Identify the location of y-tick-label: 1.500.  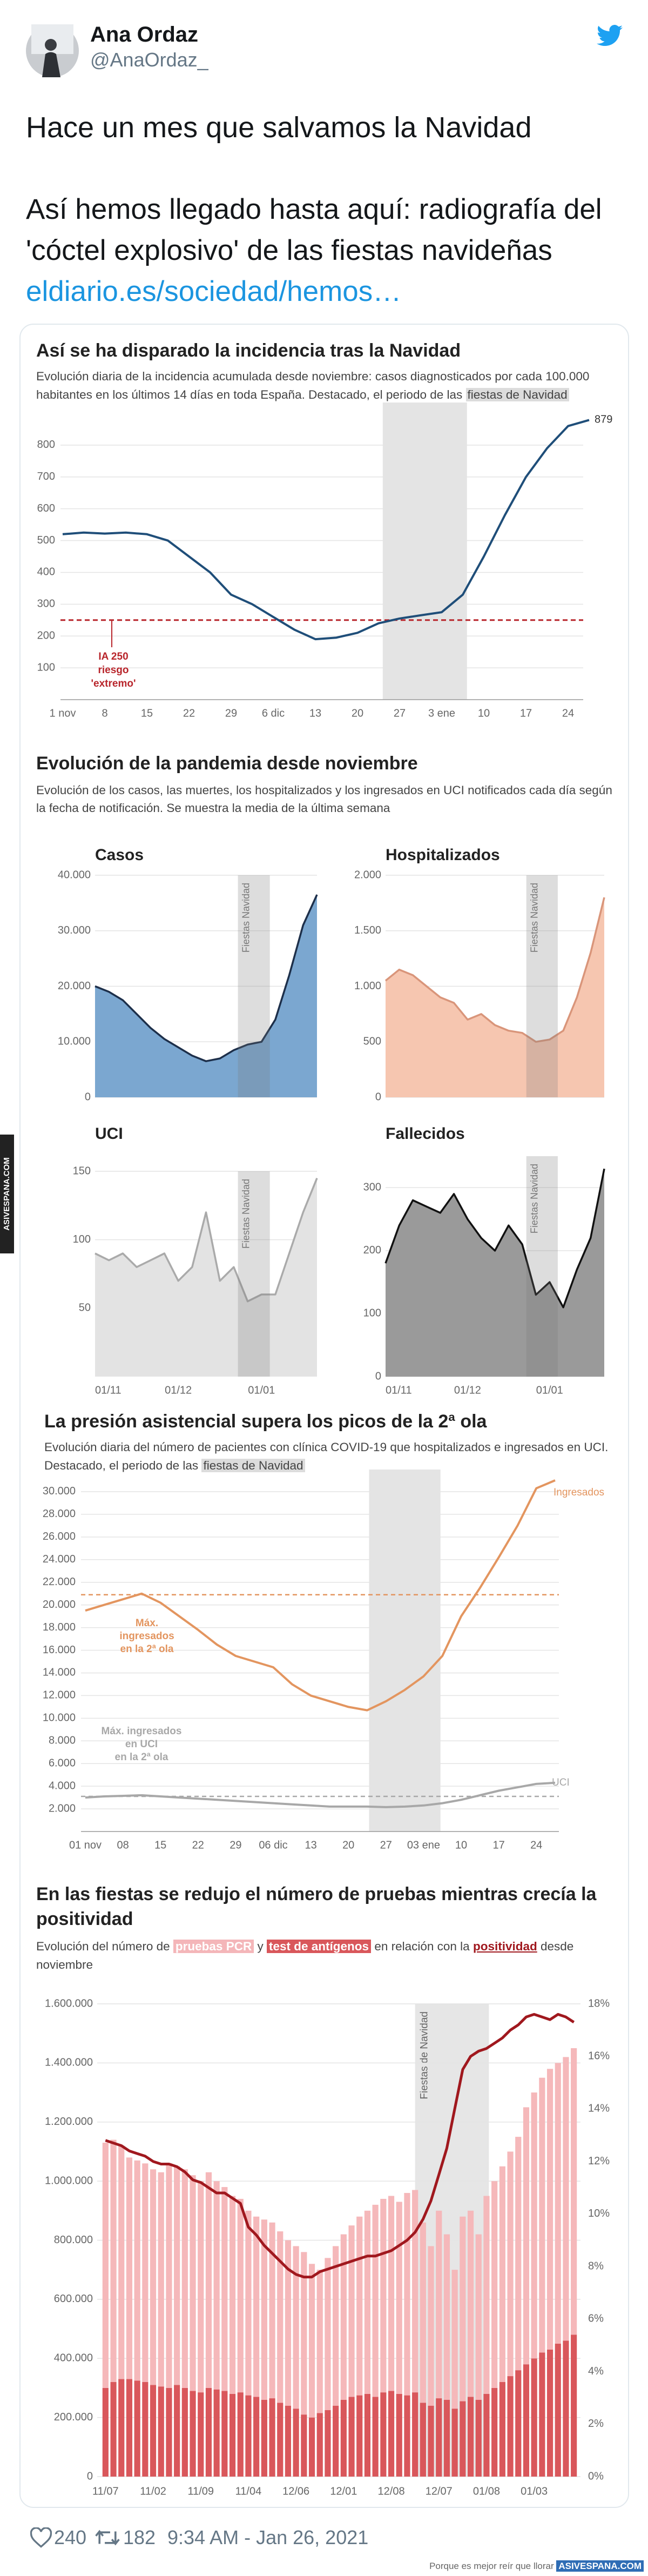
(367, 930).